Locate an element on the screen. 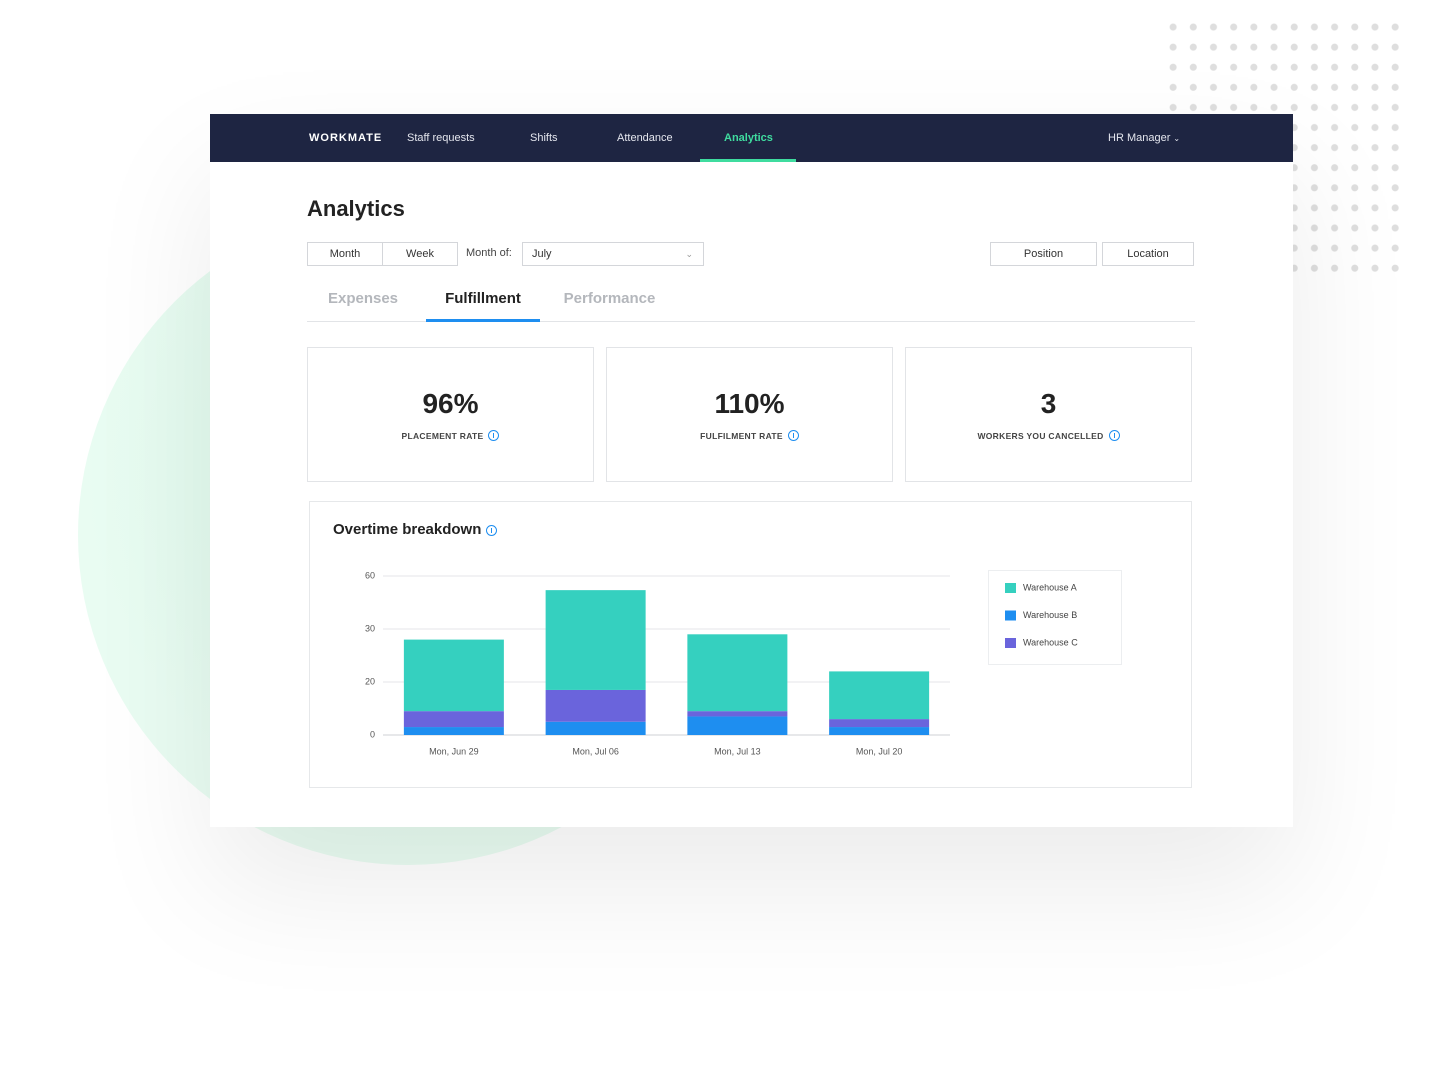 This screenshot has height=1087, width=1438. legend-label: Warehouse A is located at coordinates (1050, 587).